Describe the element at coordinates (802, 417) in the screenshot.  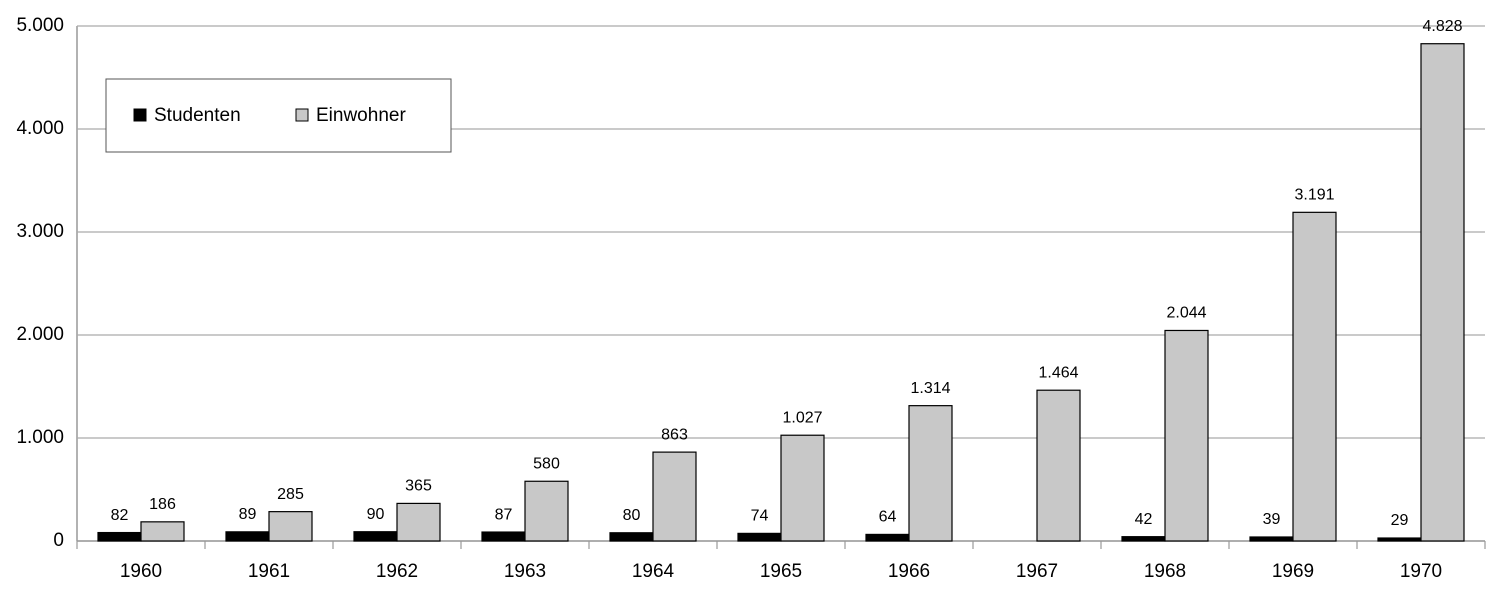
I see `value-label: 1.027` at that location.